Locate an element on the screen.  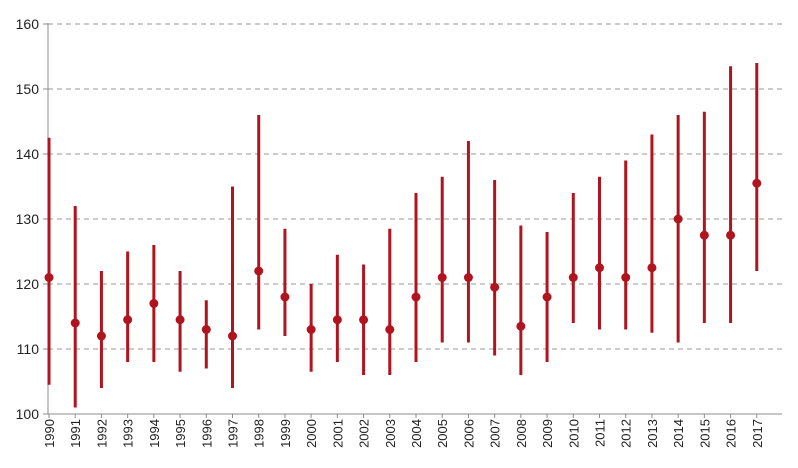
x-tick-label: 2002 is located at coordinates (364, 433).